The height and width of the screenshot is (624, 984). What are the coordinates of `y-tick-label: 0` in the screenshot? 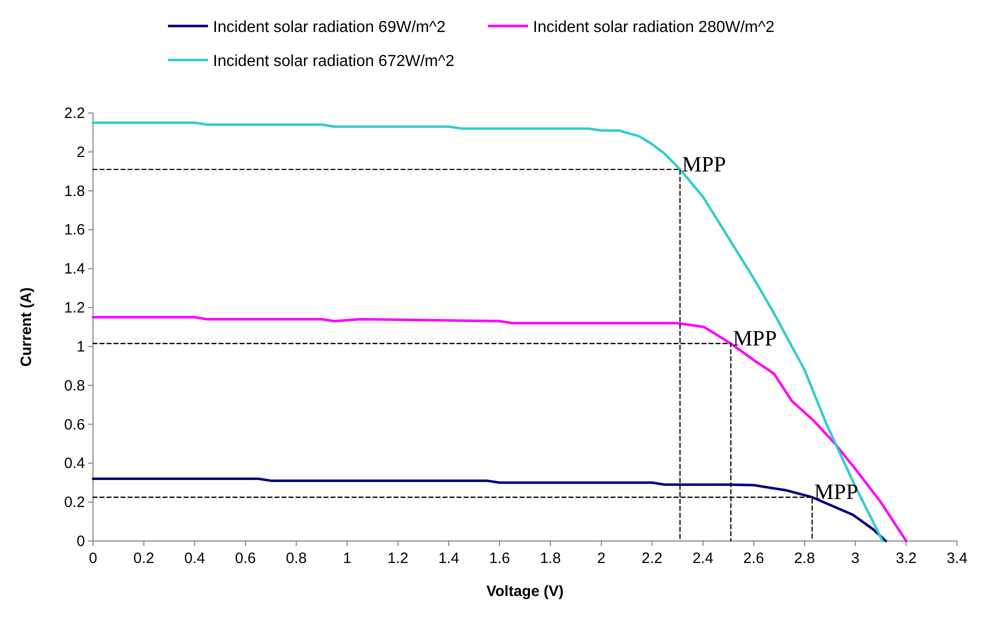 It's located at (80, 541).